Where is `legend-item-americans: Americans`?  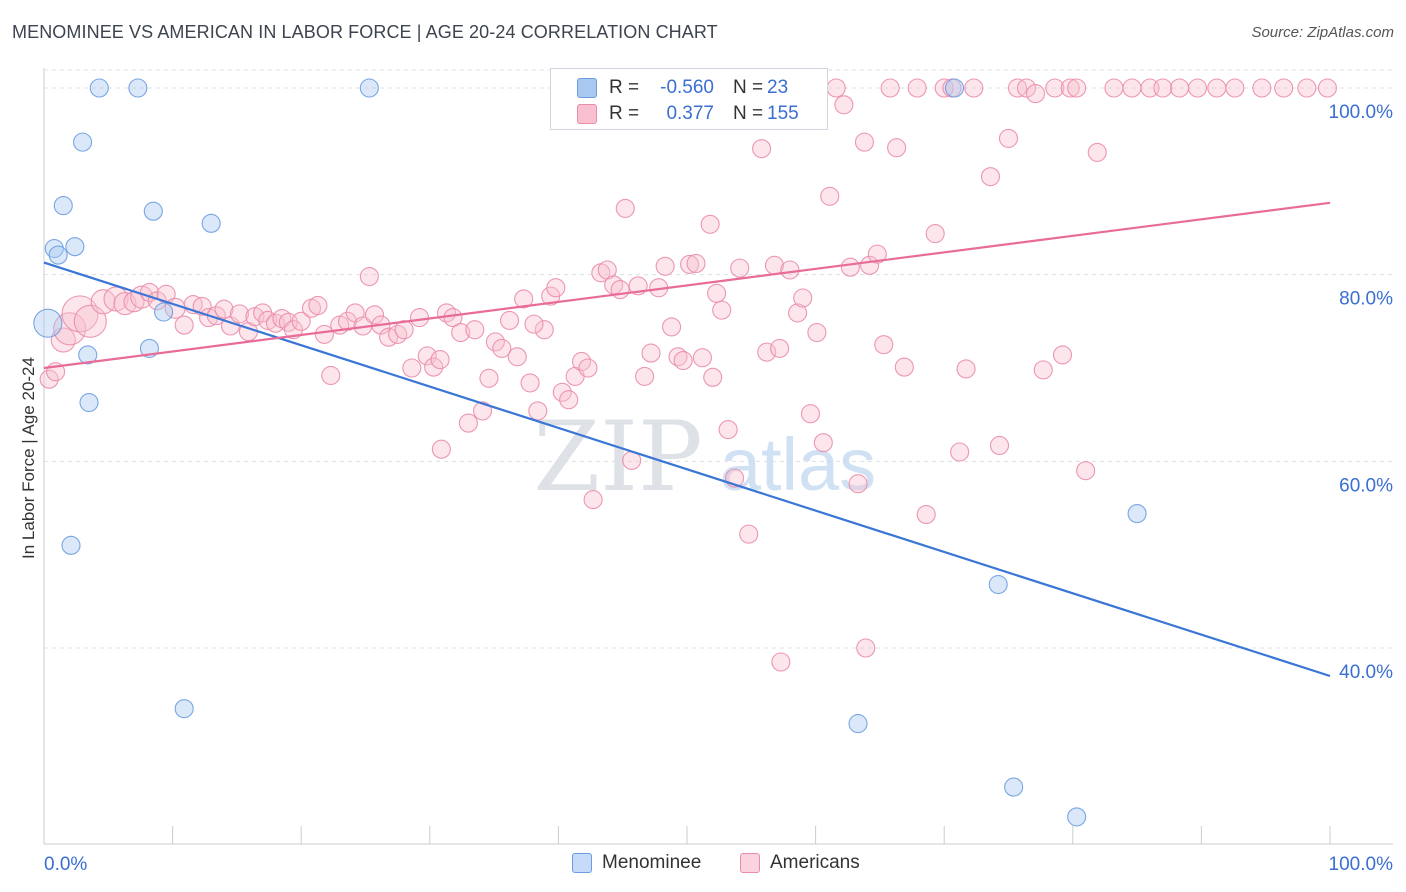
legend-item-americans: Americans is located at coordinates (800, 863).